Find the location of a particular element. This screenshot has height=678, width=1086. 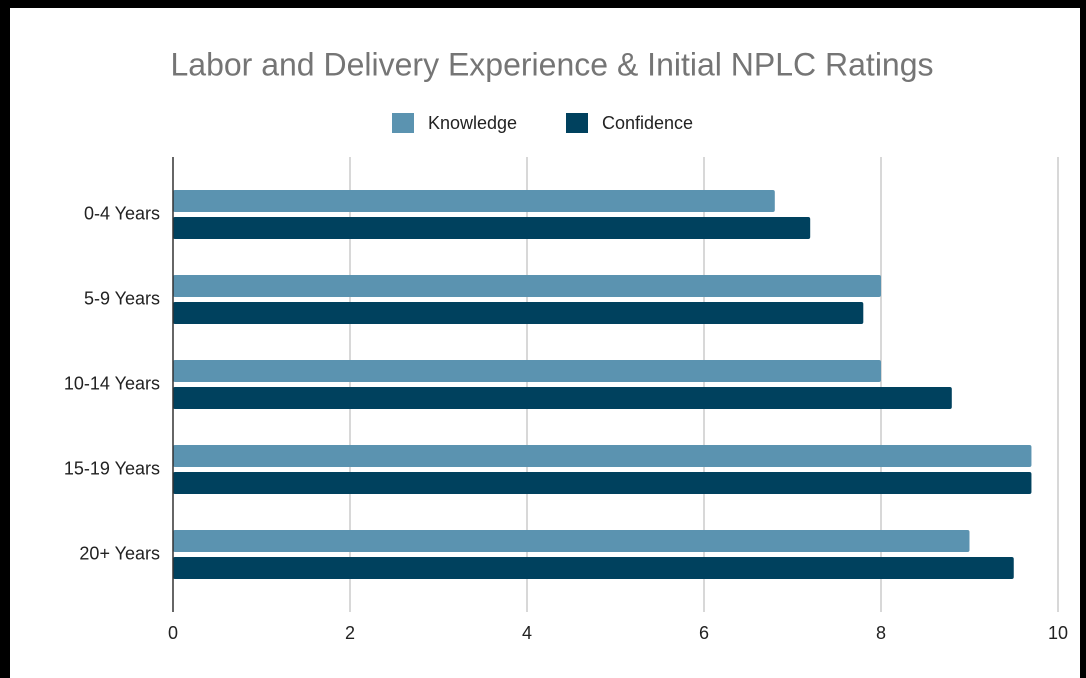

legend-label: Confidence is located at coordinates (647, 123).